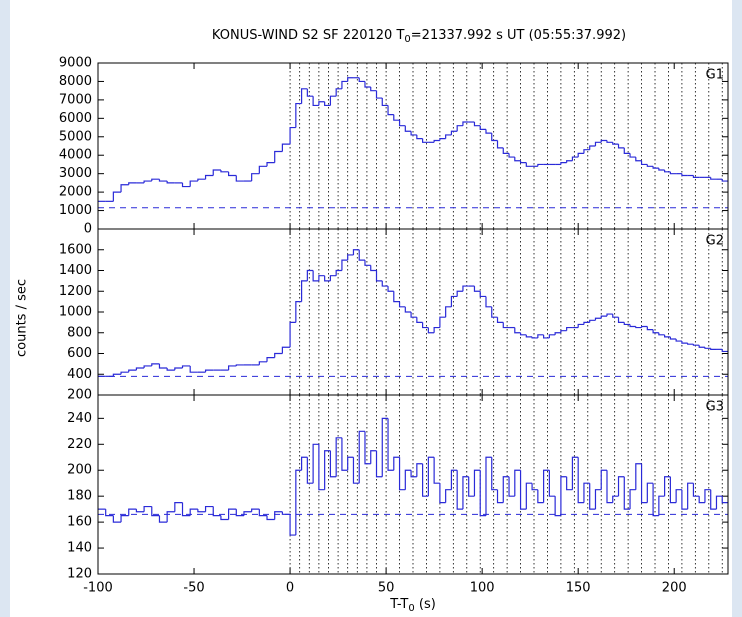 The width and height of the screenshot is (742, 617). What do you see at coordinates (290, 588) in the screenshot?
I see `x-tick-label: 0` at bounding box center [290, 588].